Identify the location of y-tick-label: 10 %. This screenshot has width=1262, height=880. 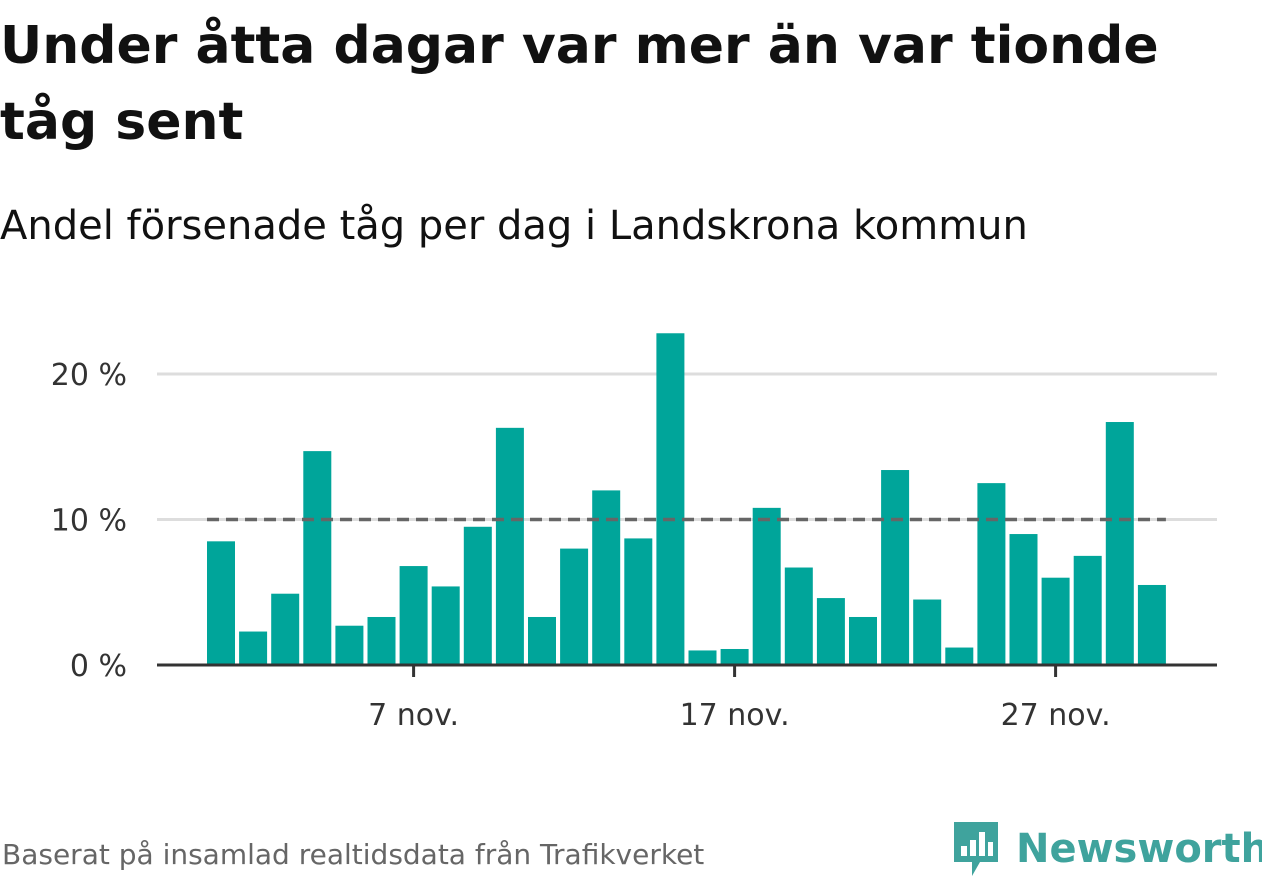
(89, 521).